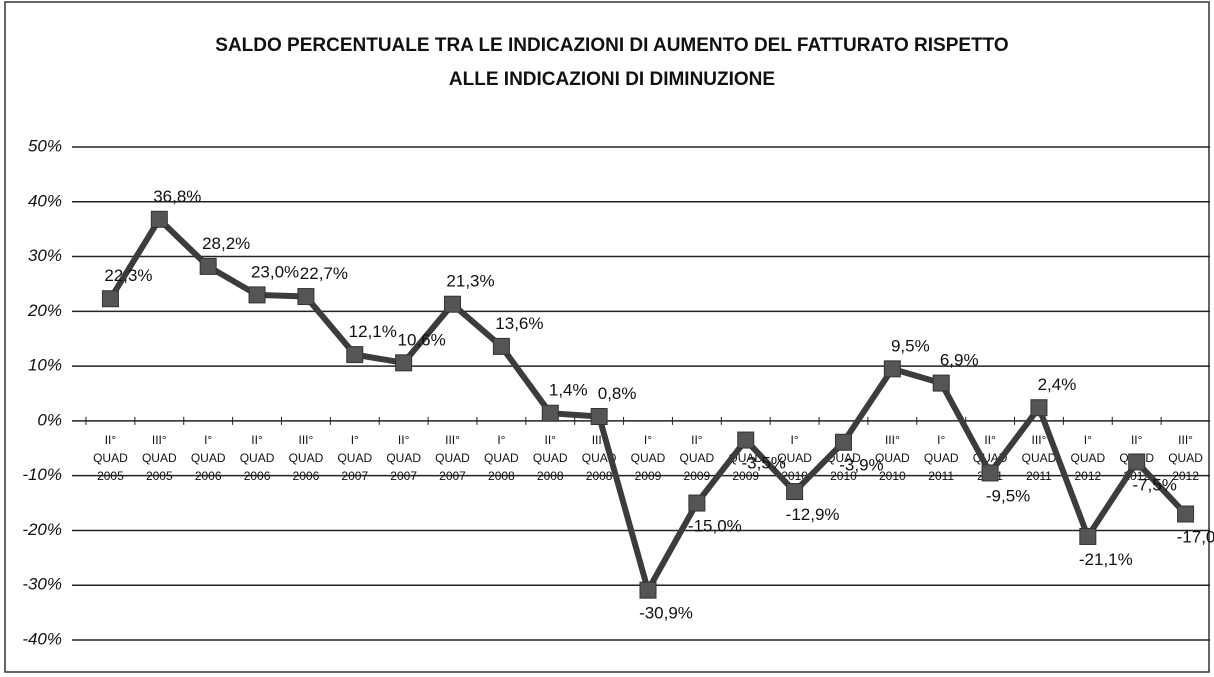 This screenshot has width=1214, height=677. Describe the element at coordinates (568, 390) in the screenshot. I see `value-label: 1,4%` at that location.